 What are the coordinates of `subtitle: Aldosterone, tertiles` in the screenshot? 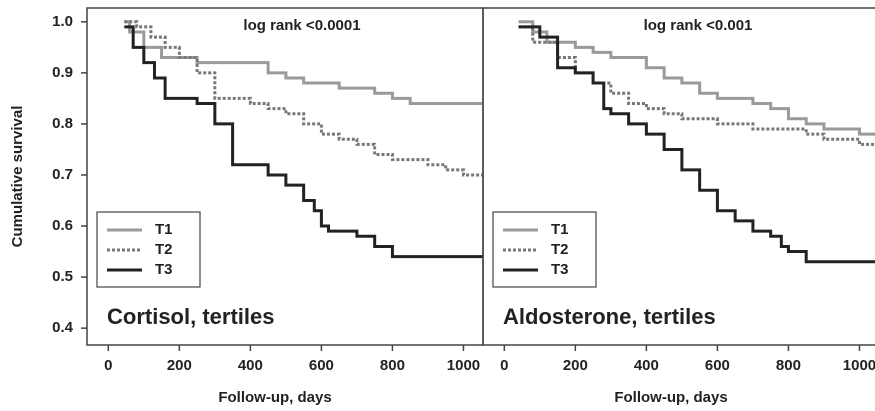 It's located at (609, 316).